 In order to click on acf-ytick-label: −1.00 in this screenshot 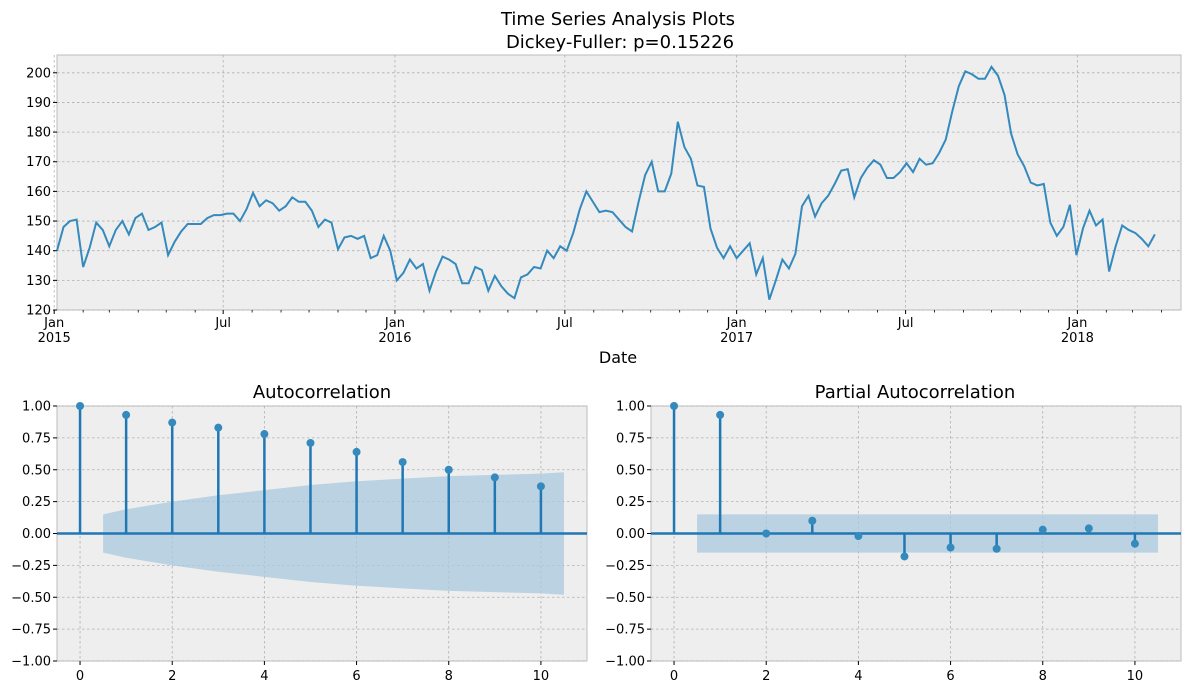, I will do `click(31, 662)`.